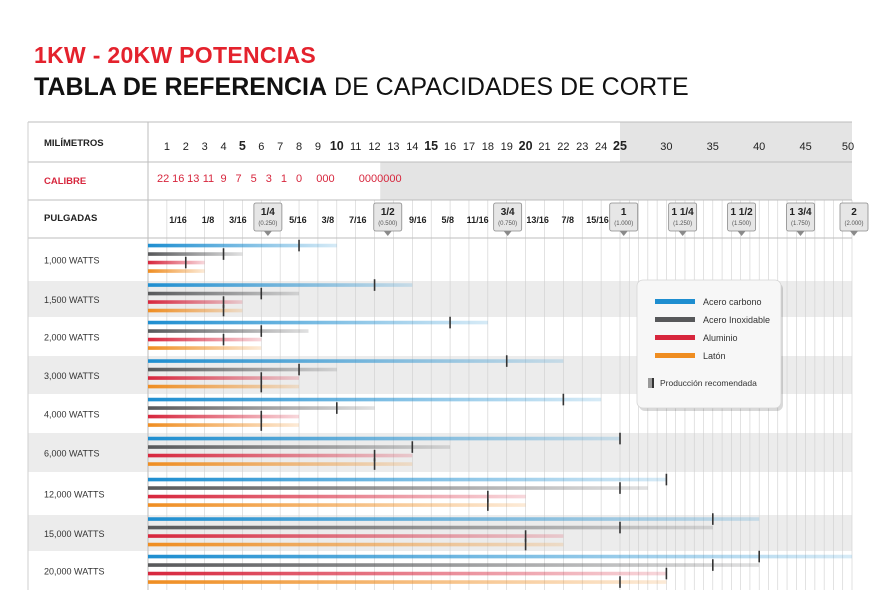 The image size is (890, 600). Describe the element at coordinates (72, 454) in the screenshot. I see `power-label: 6,000 WATTS` at that location.